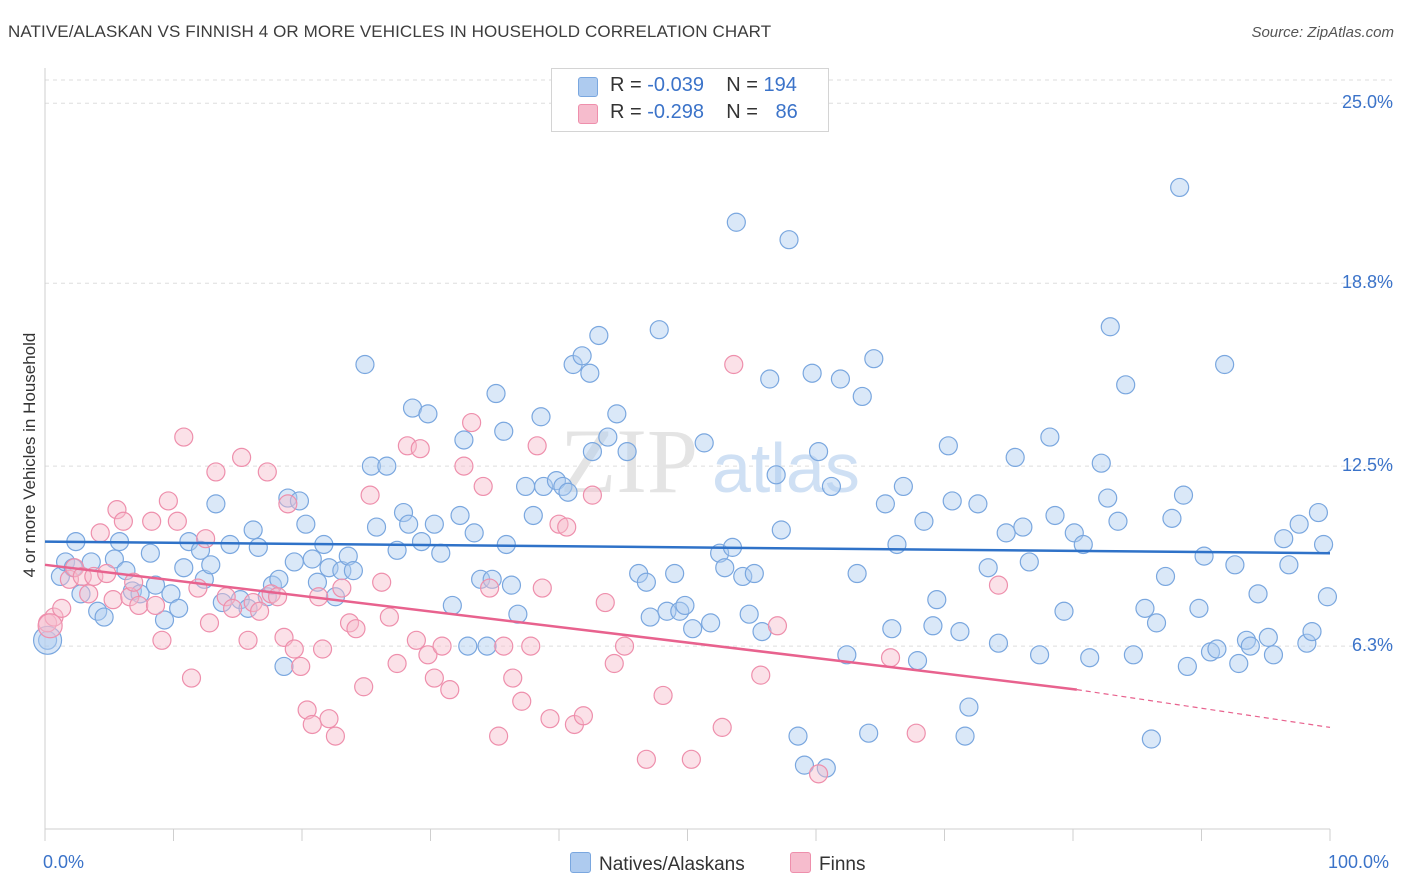 The image size is (1406, 892). Describe the element at coordinates (561, 627) in the screenshot. I see `trend-line-finns` at that location.